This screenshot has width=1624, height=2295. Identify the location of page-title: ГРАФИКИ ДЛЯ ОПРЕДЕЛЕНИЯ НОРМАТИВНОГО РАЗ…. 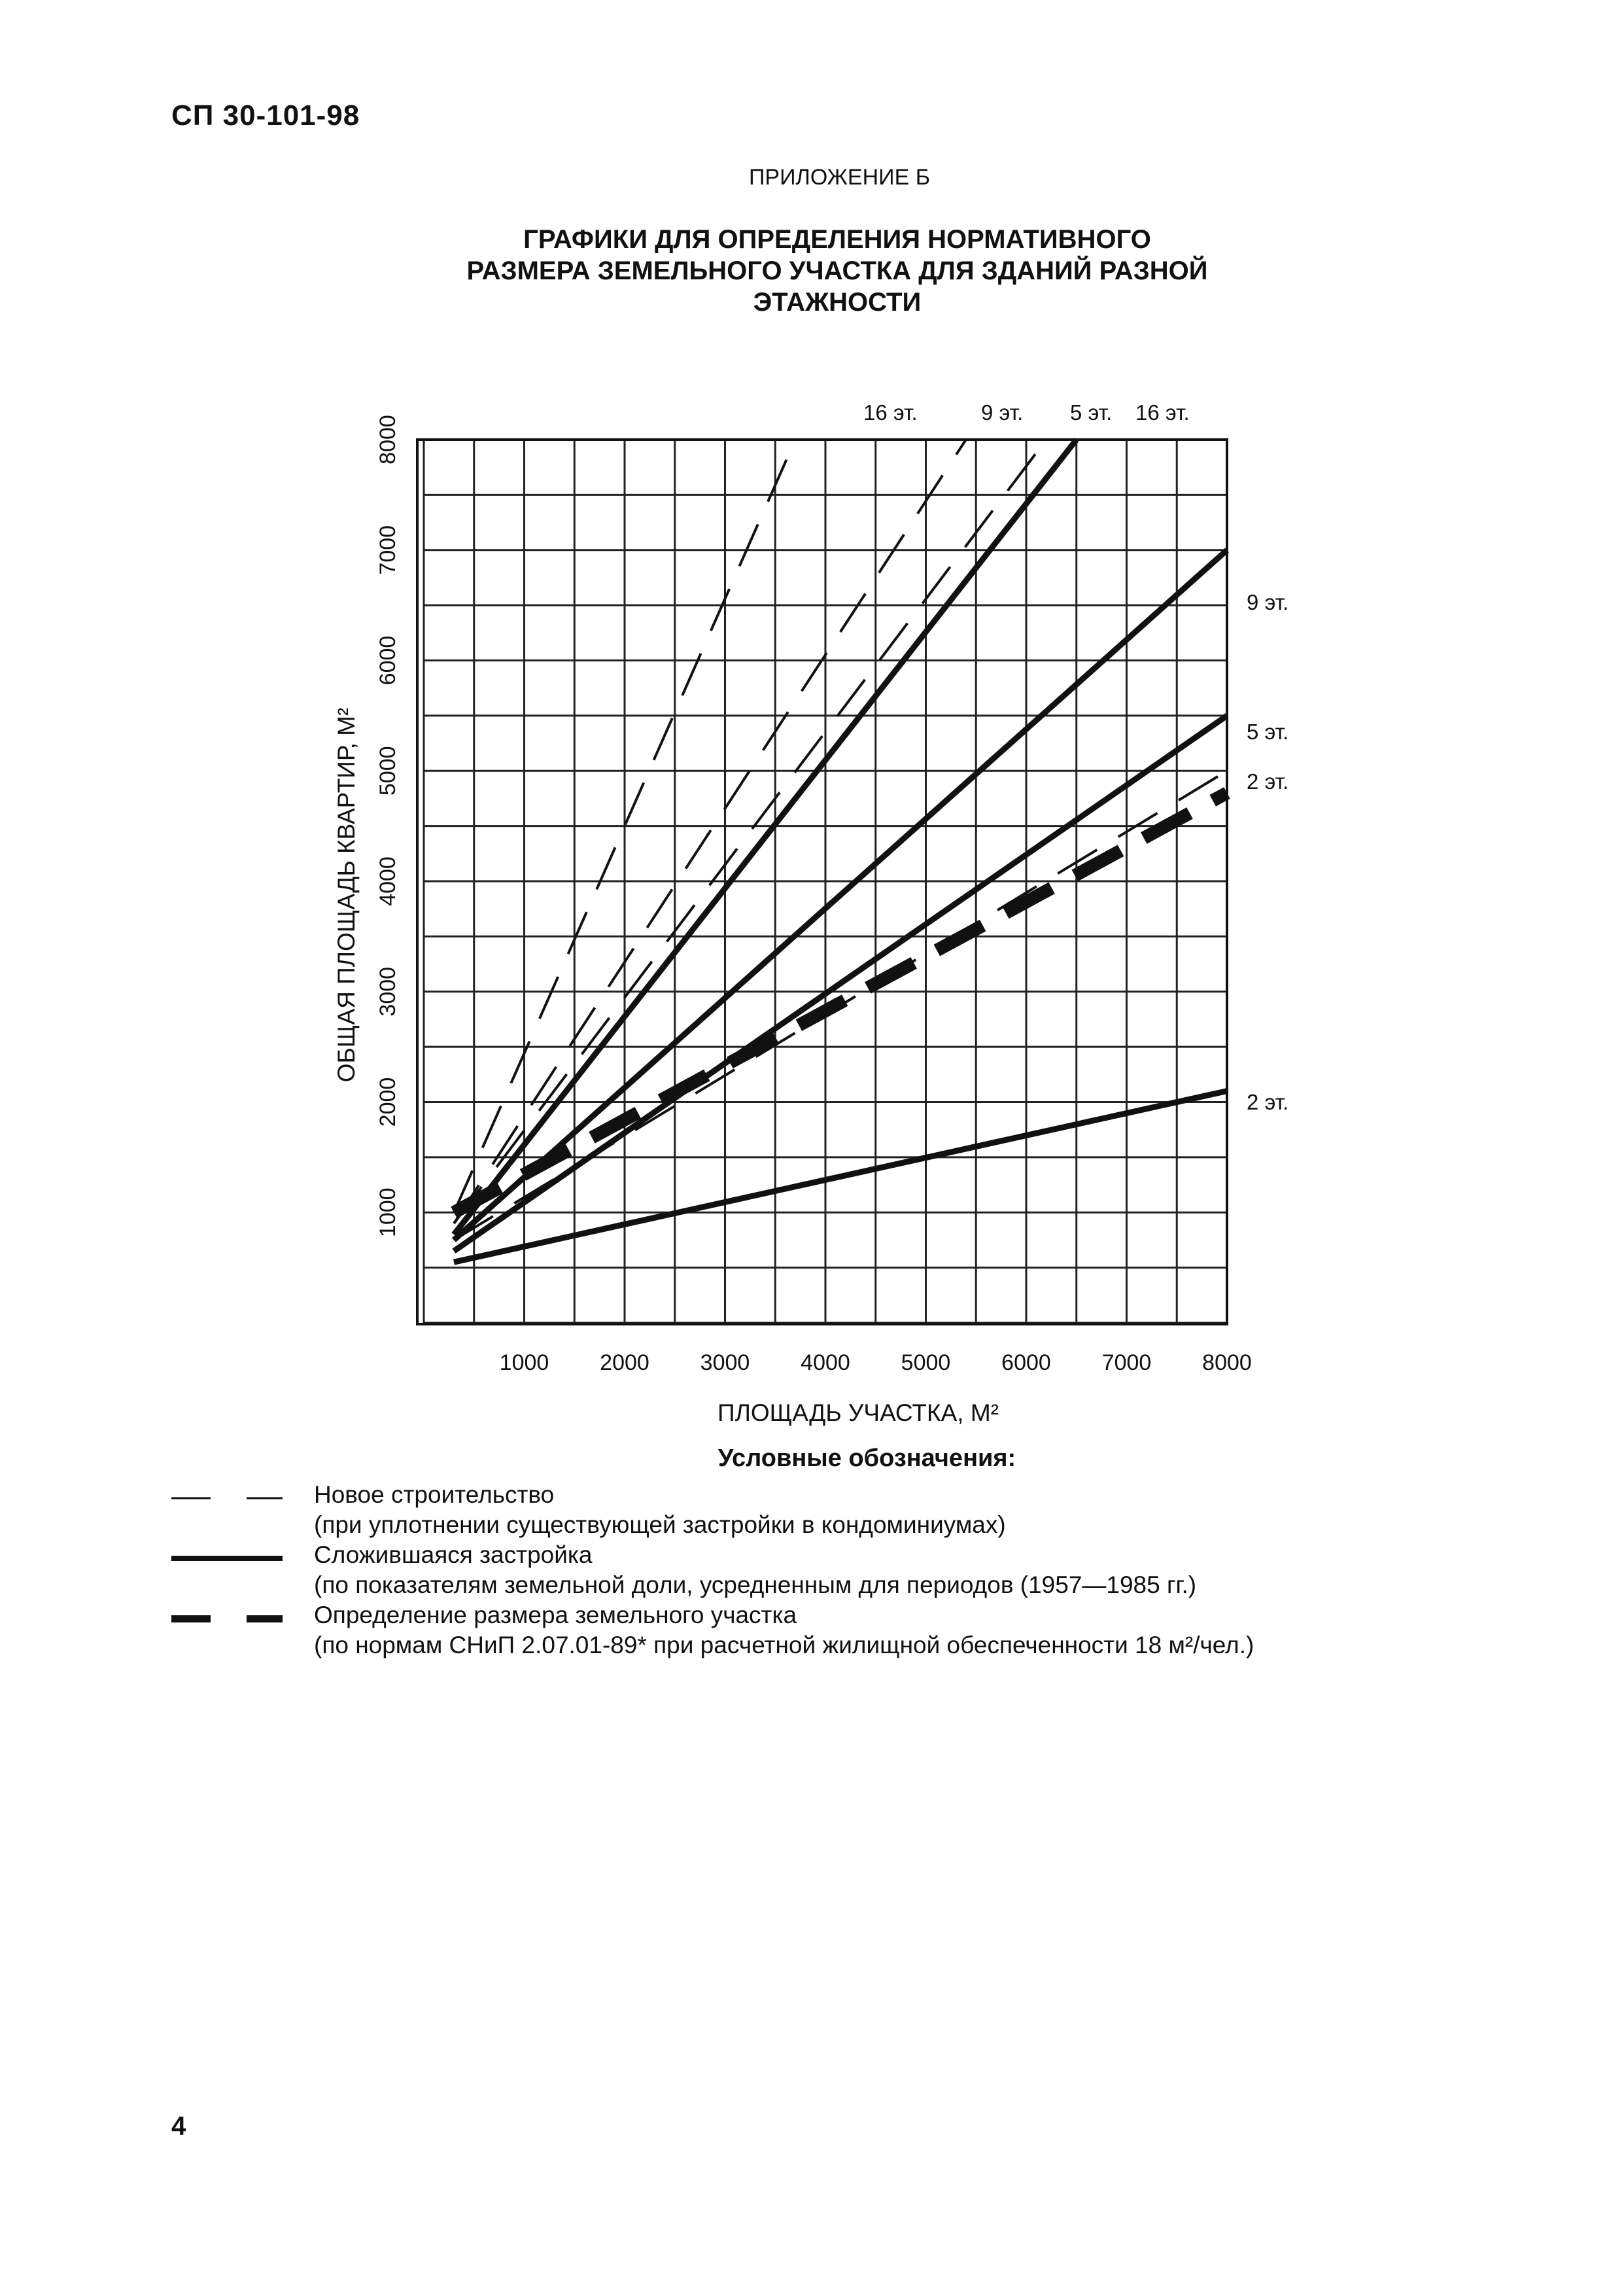
(837, 271).